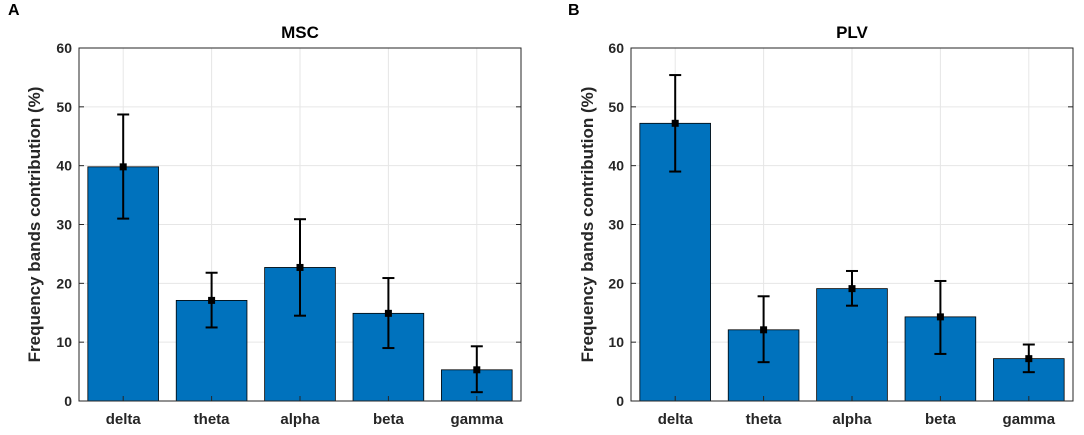 The image size is (1084, 435). Describe the element at coordinates (587, 225) in the screenshot. I see `chart2-ylabel: Frequency bands contribution (%)` at that location.